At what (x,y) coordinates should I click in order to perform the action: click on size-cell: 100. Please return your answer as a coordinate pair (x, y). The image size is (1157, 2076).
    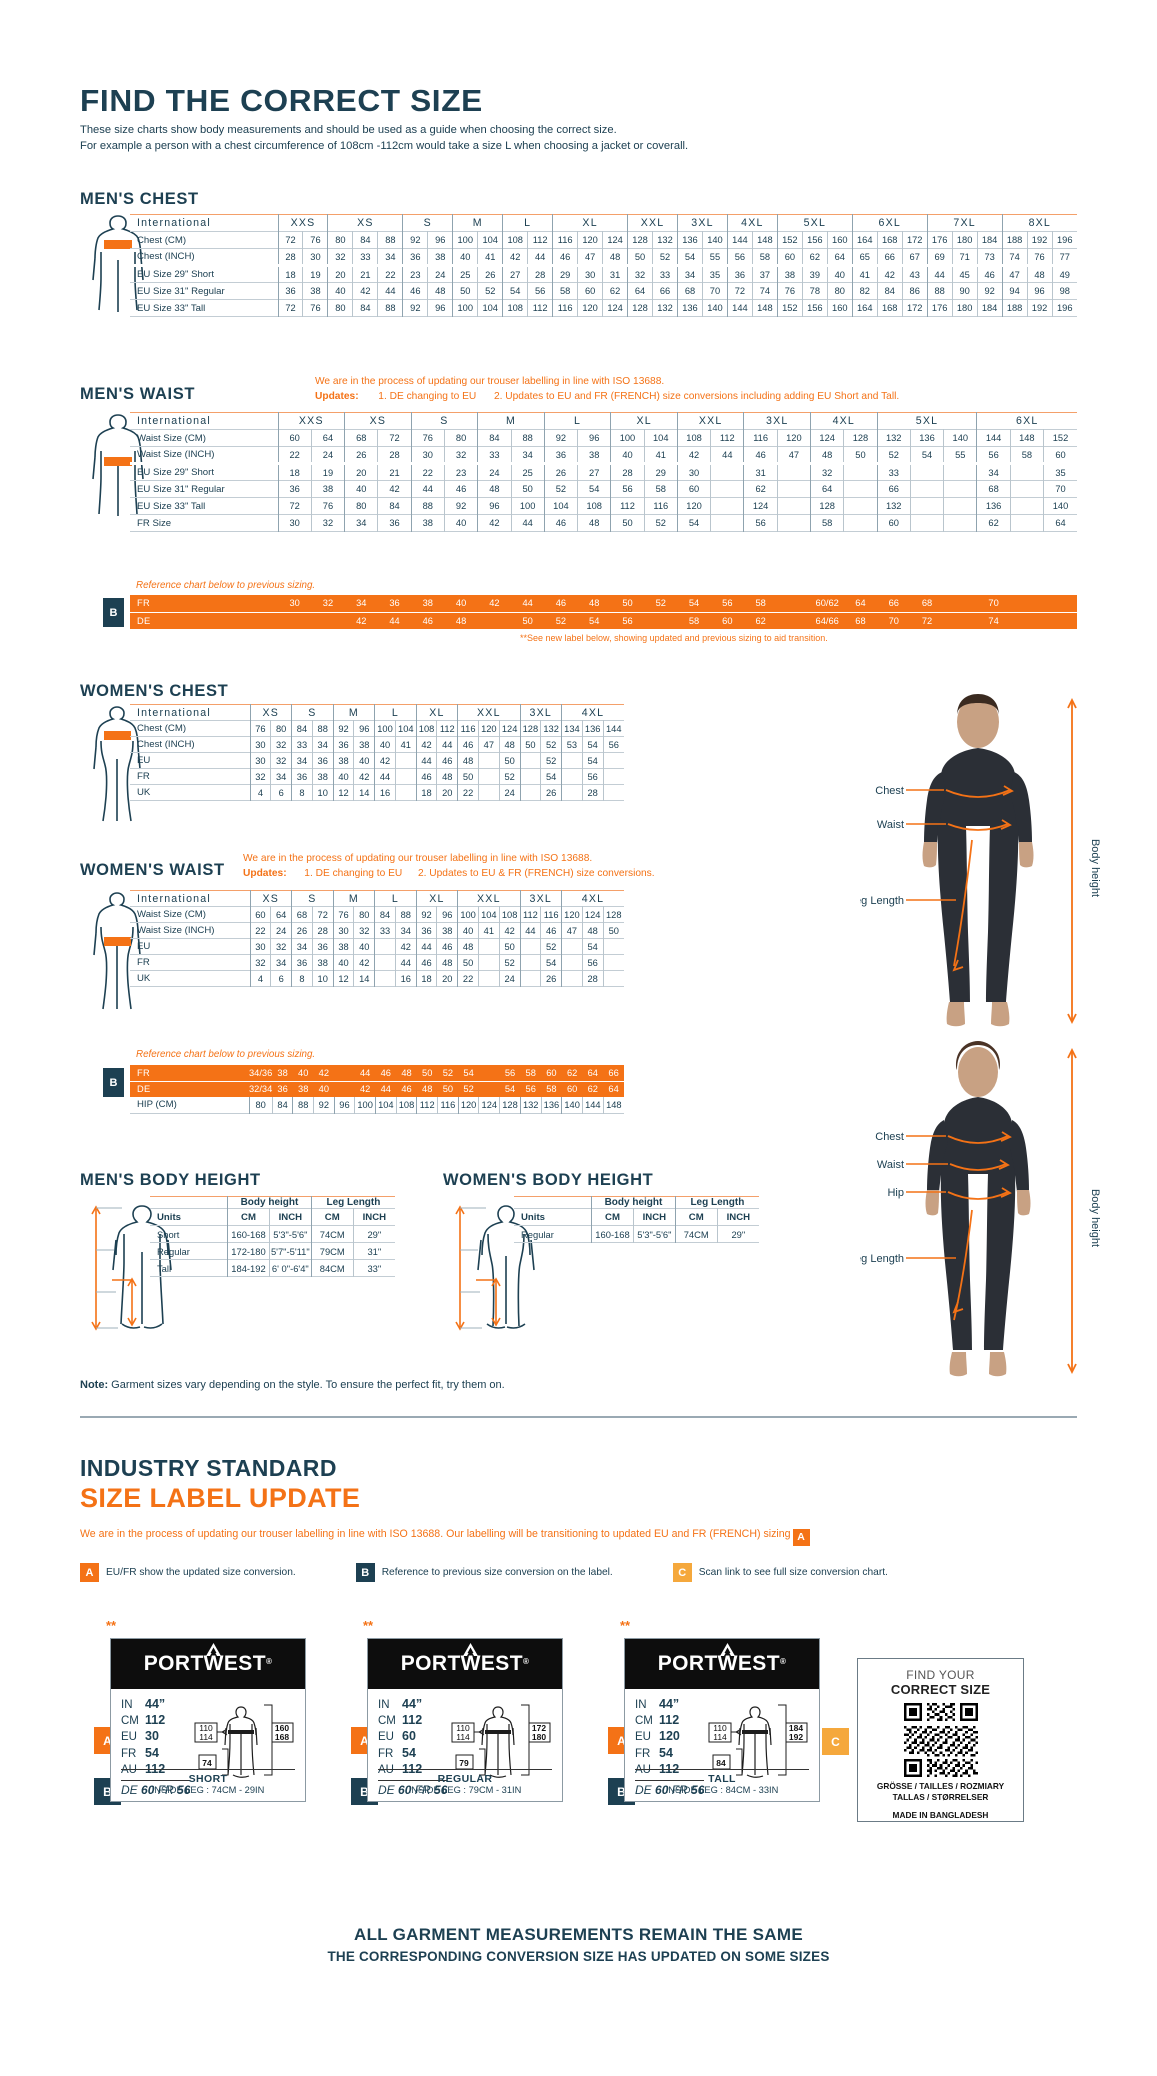
    Looking at the image, I should click on (627, 438).